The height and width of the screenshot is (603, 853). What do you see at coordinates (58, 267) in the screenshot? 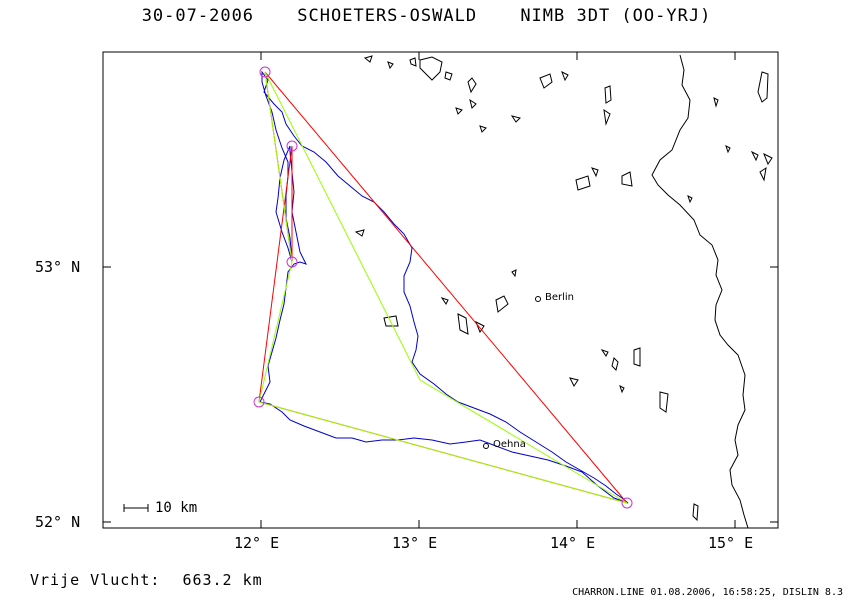
I see `lat-label-53: 53° N` at bounding box center [58, 267].